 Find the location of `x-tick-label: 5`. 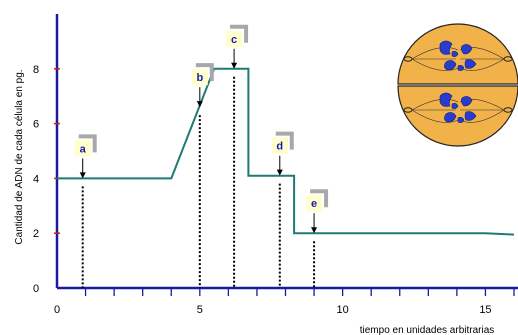

x-tick-label: 5 is located at coordinates (200, 310).